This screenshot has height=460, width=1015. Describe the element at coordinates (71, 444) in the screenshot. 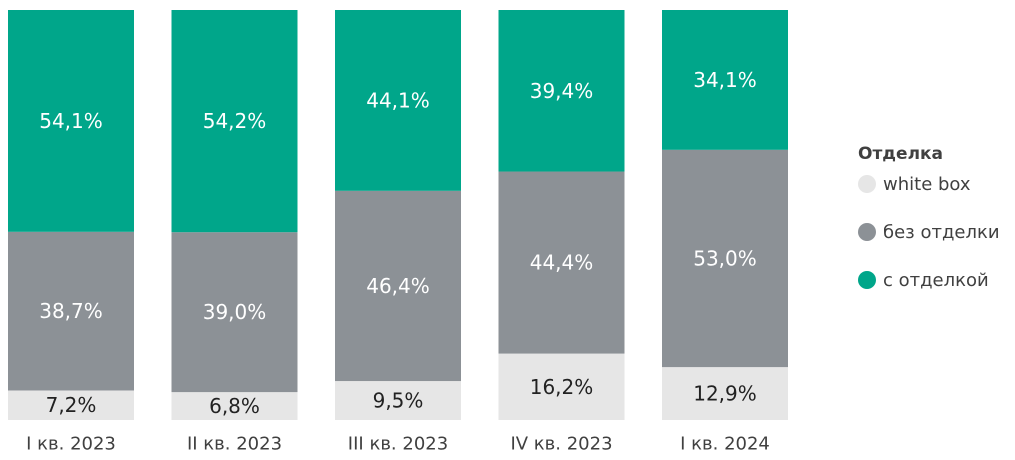

I see `x-tick-label: I кв. 2023` at that location.